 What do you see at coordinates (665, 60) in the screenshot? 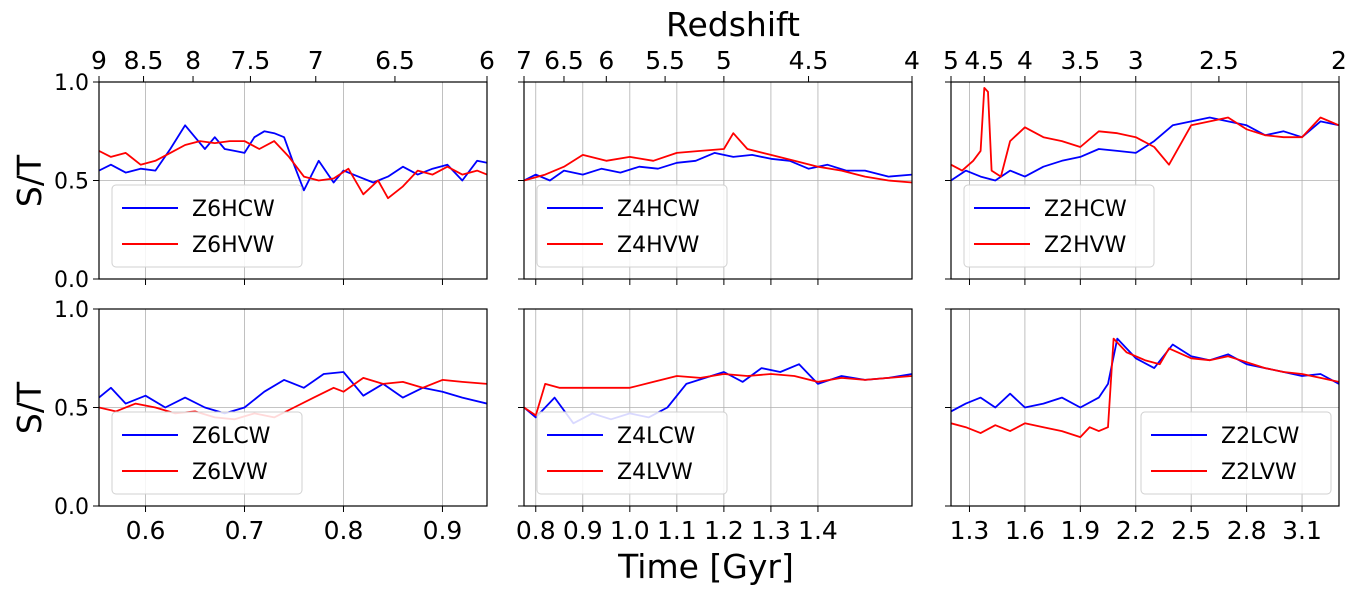
I see `panel-r0c1-redshift-label-3: 5.5` at bounding box center [665, 60].